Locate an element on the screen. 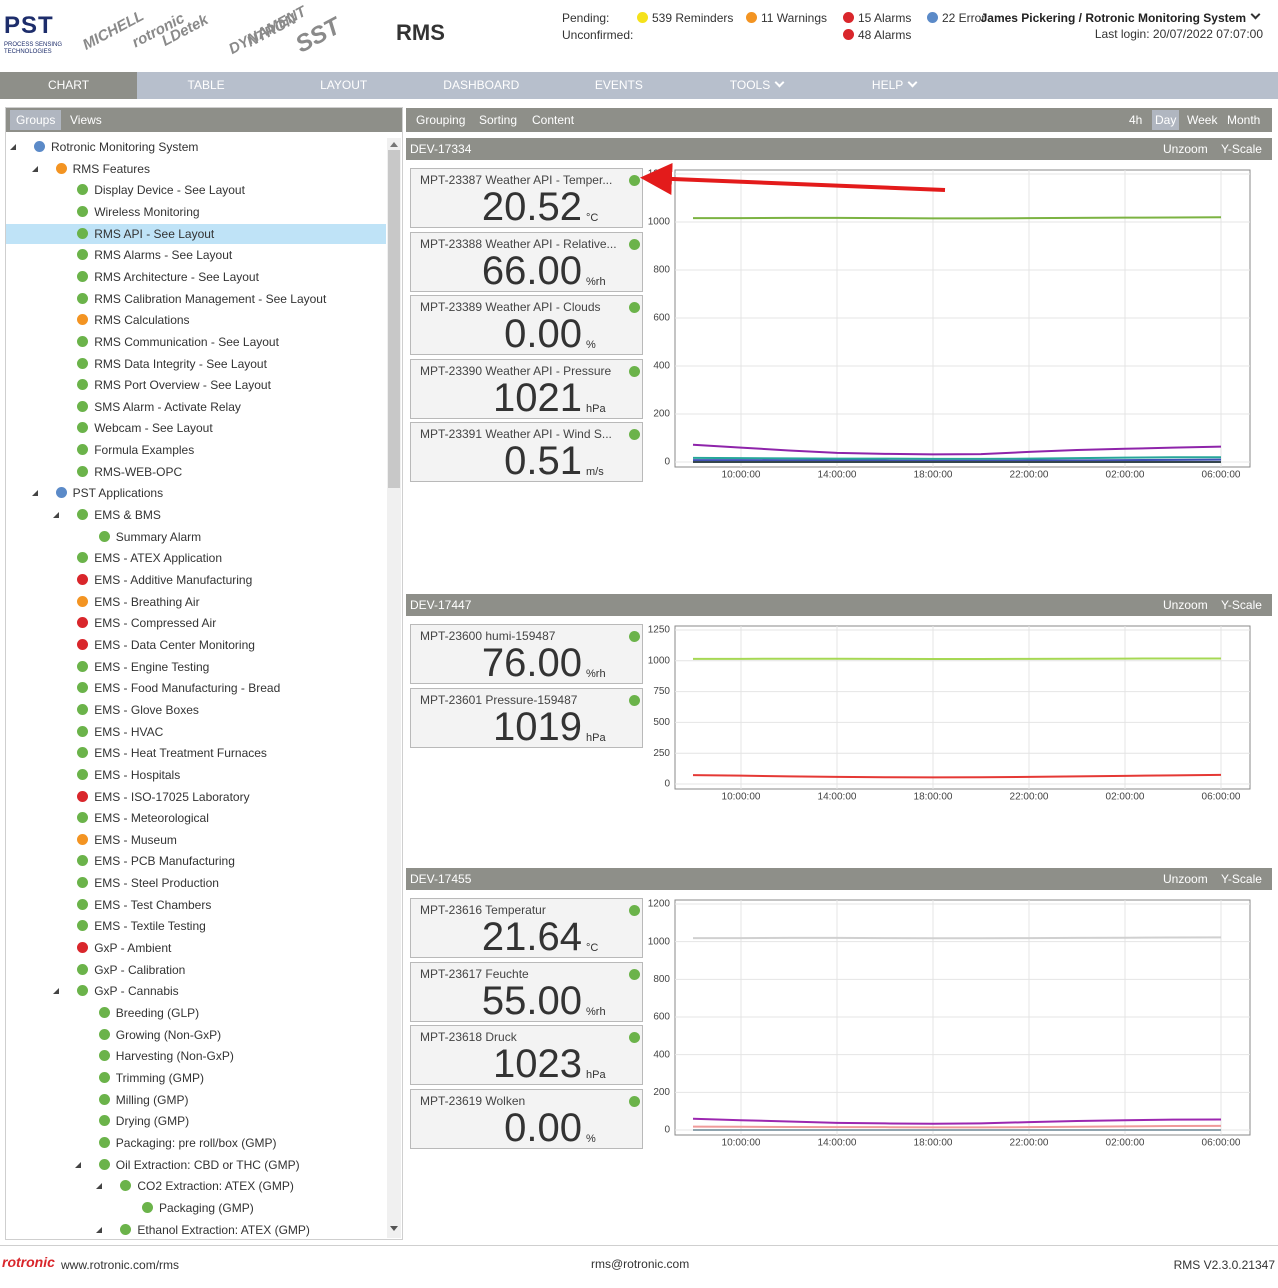 The height and width of the screenshot is (1288, 1278). sensor-card: MPT-23389 Weather API - Clouds 0.00% is located at coordinates (526, 325).